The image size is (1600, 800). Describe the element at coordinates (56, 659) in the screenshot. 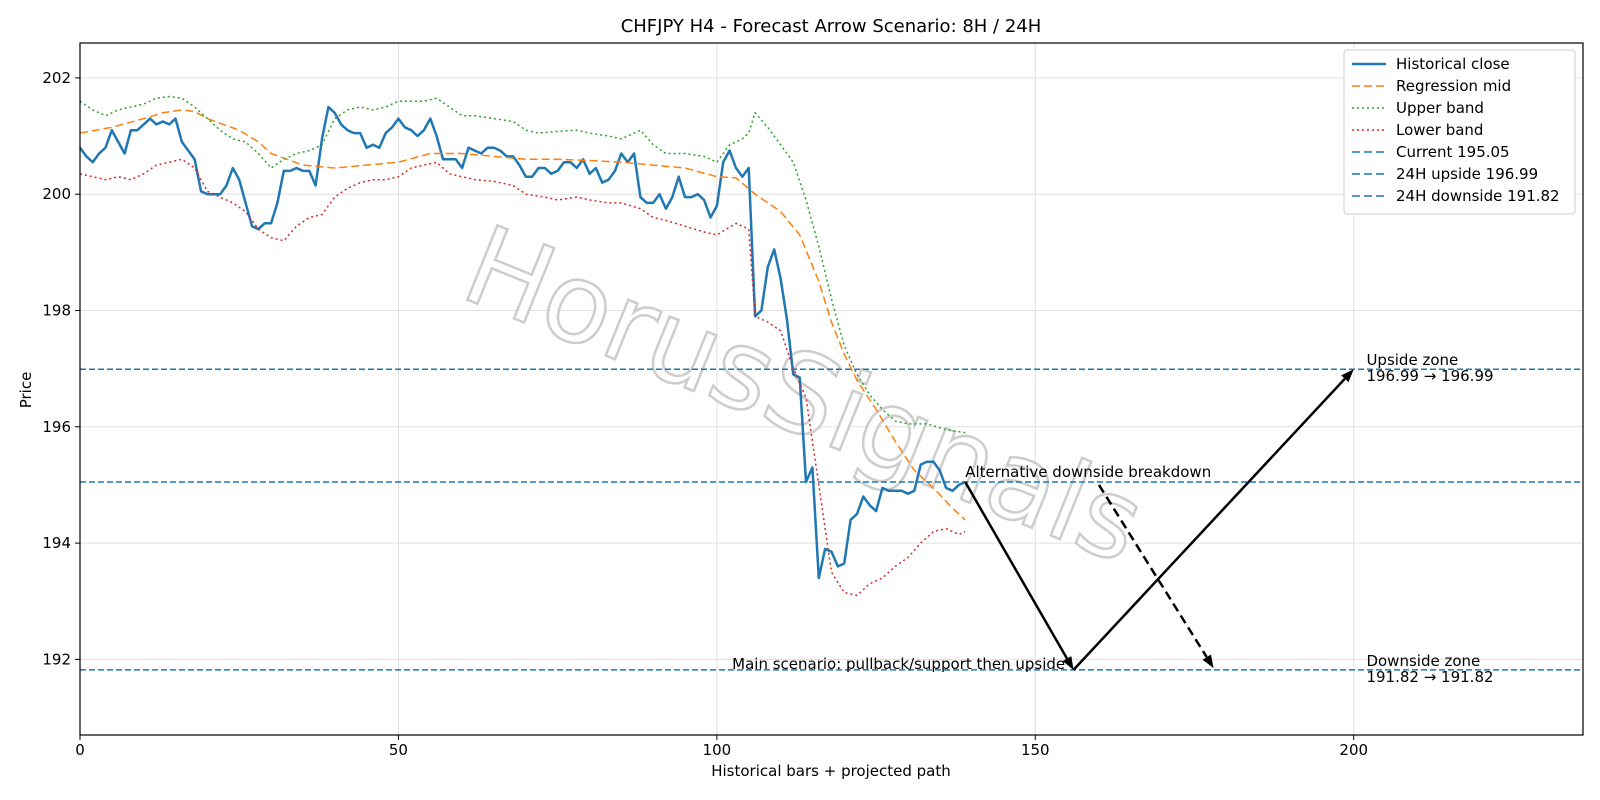

I see `y-tick-label: 192` at that location.